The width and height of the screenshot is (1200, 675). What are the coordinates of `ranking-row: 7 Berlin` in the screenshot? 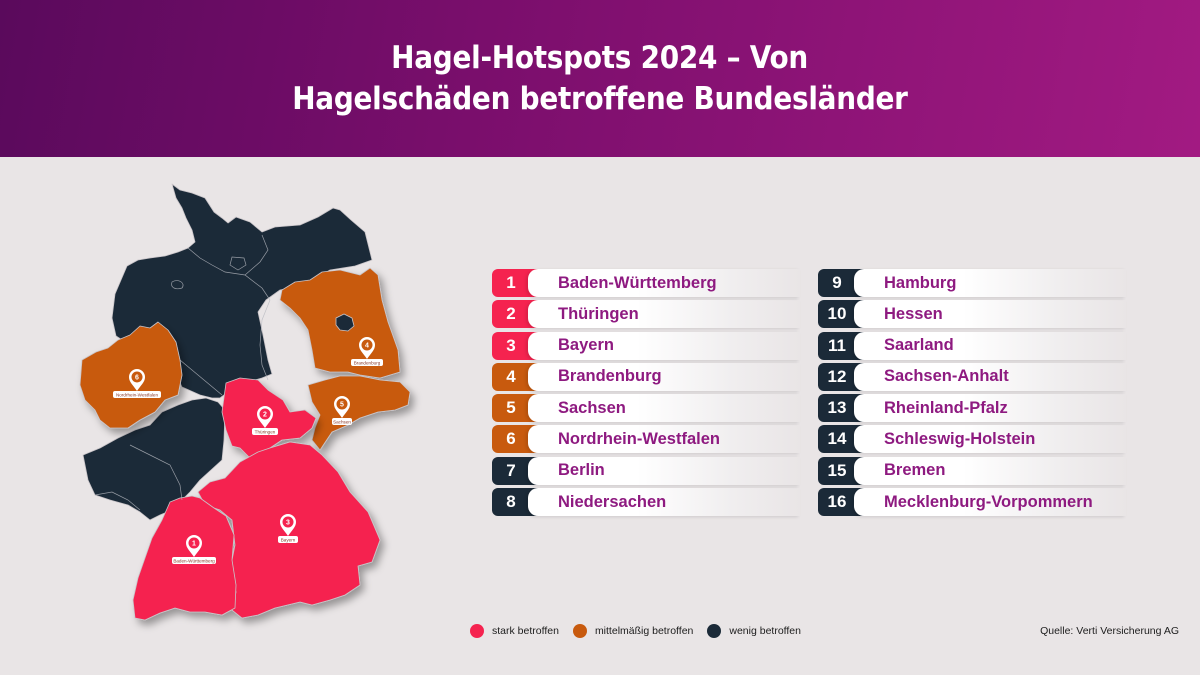 It's located at (647, 470).